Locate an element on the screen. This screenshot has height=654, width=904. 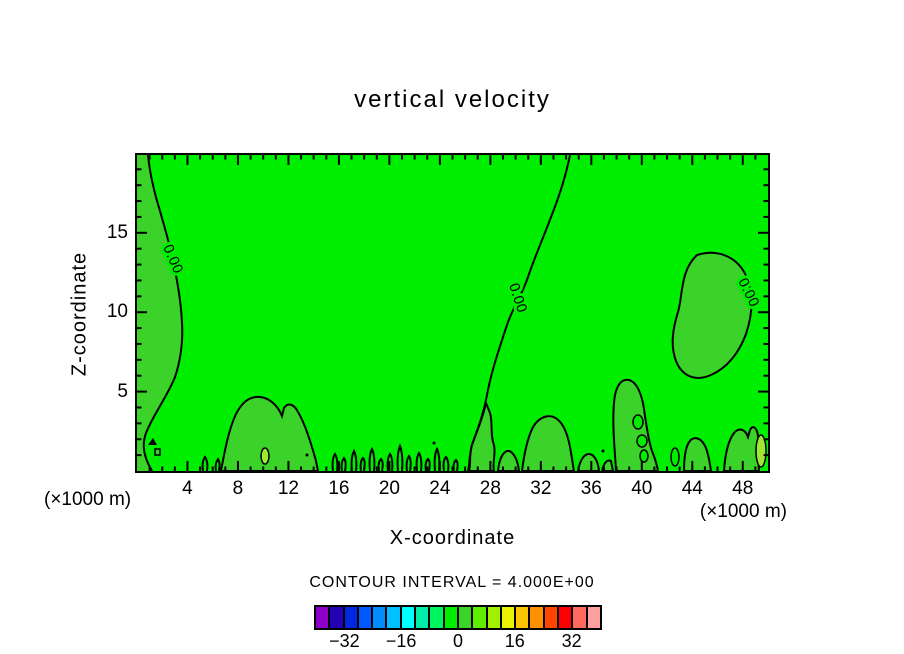
chart-title: vertical velocity is located at coordinates (452, 99).